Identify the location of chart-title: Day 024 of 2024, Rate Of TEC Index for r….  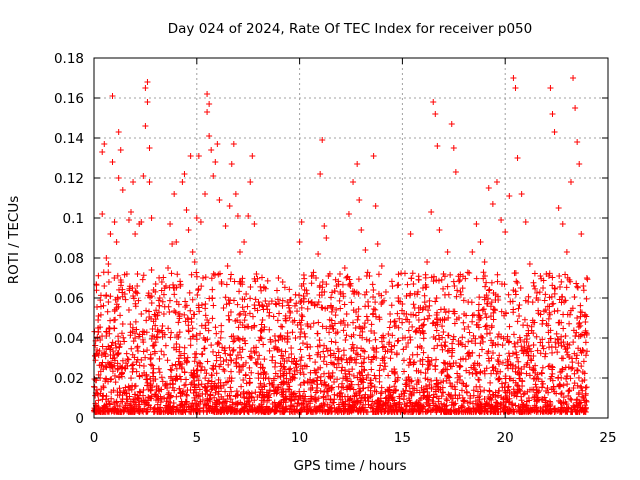
(350, 29).